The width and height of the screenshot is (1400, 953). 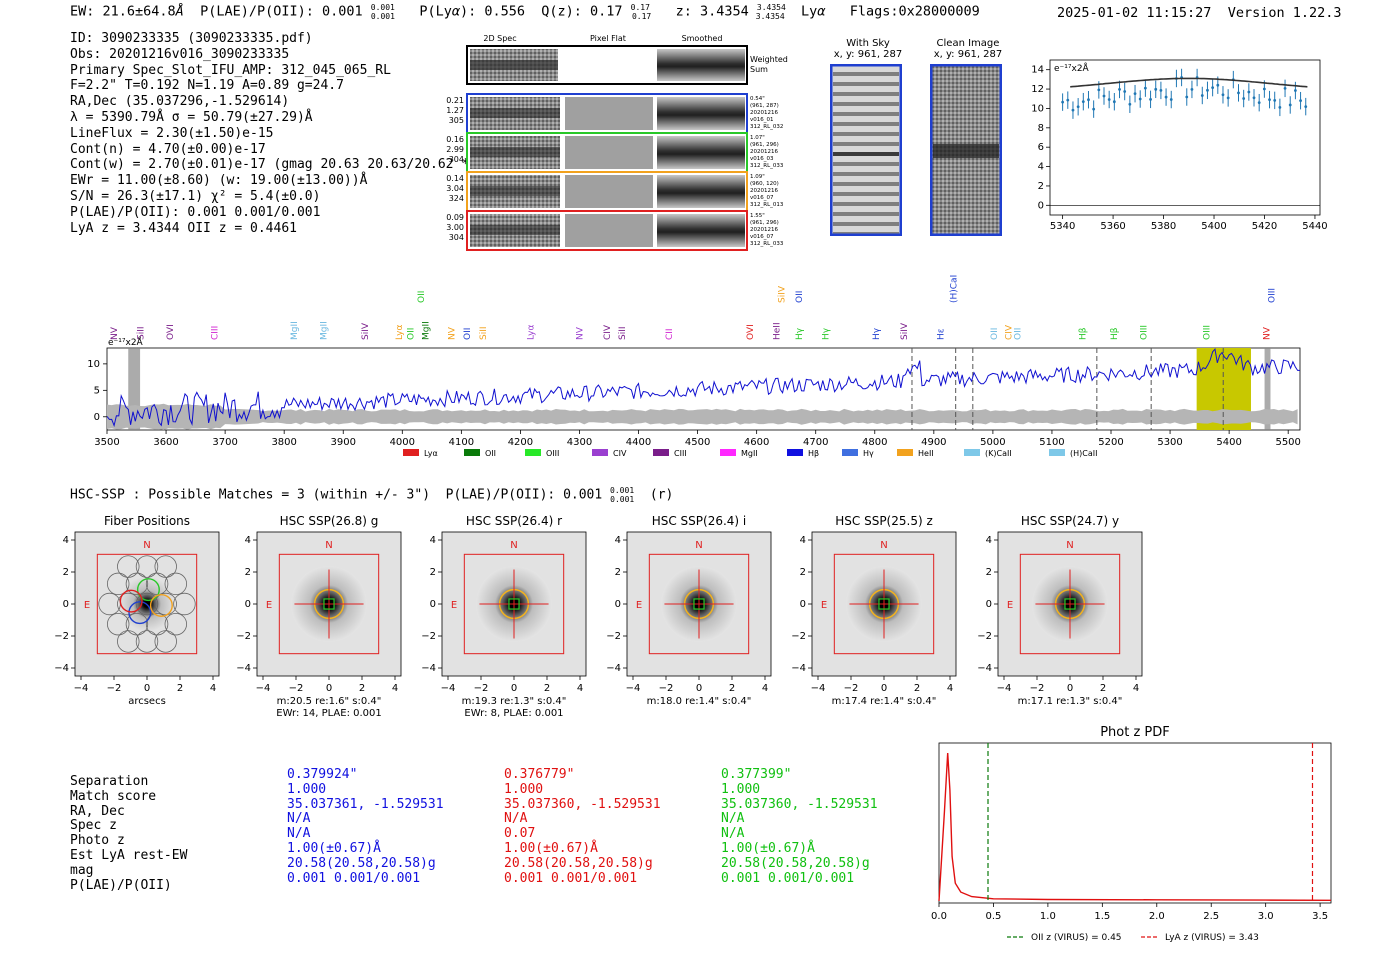 What do you see at coordinates (456, 120) in the screenshot?
I see `cutout-left-label: 305` at bounding box center [456, 120].